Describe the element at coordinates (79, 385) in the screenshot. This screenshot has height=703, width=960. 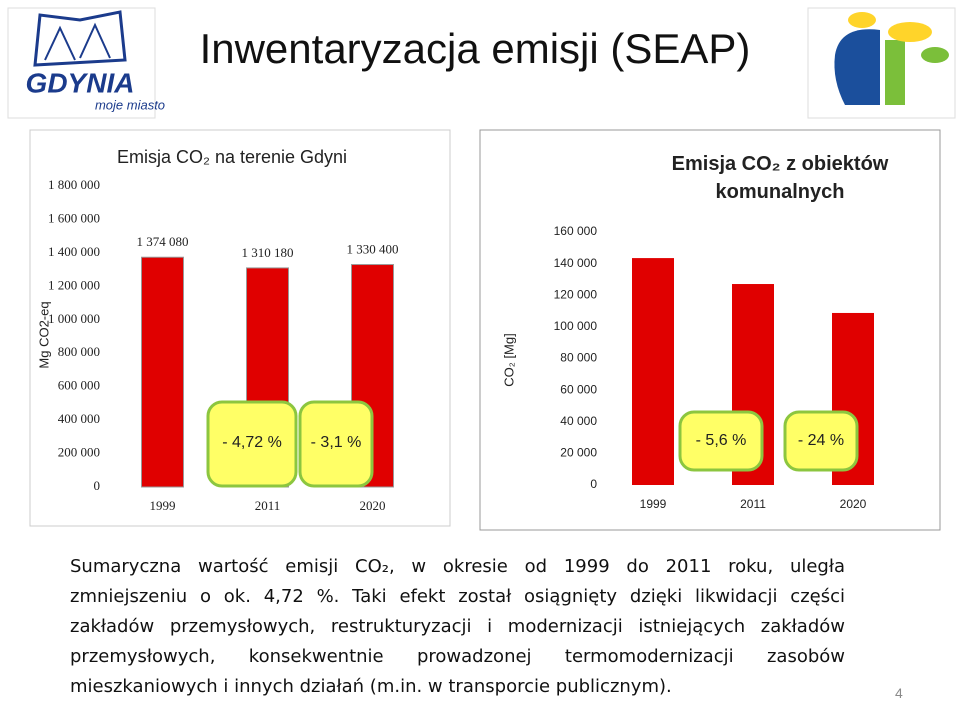
I see `y-tick-label: 600 000` at that location.